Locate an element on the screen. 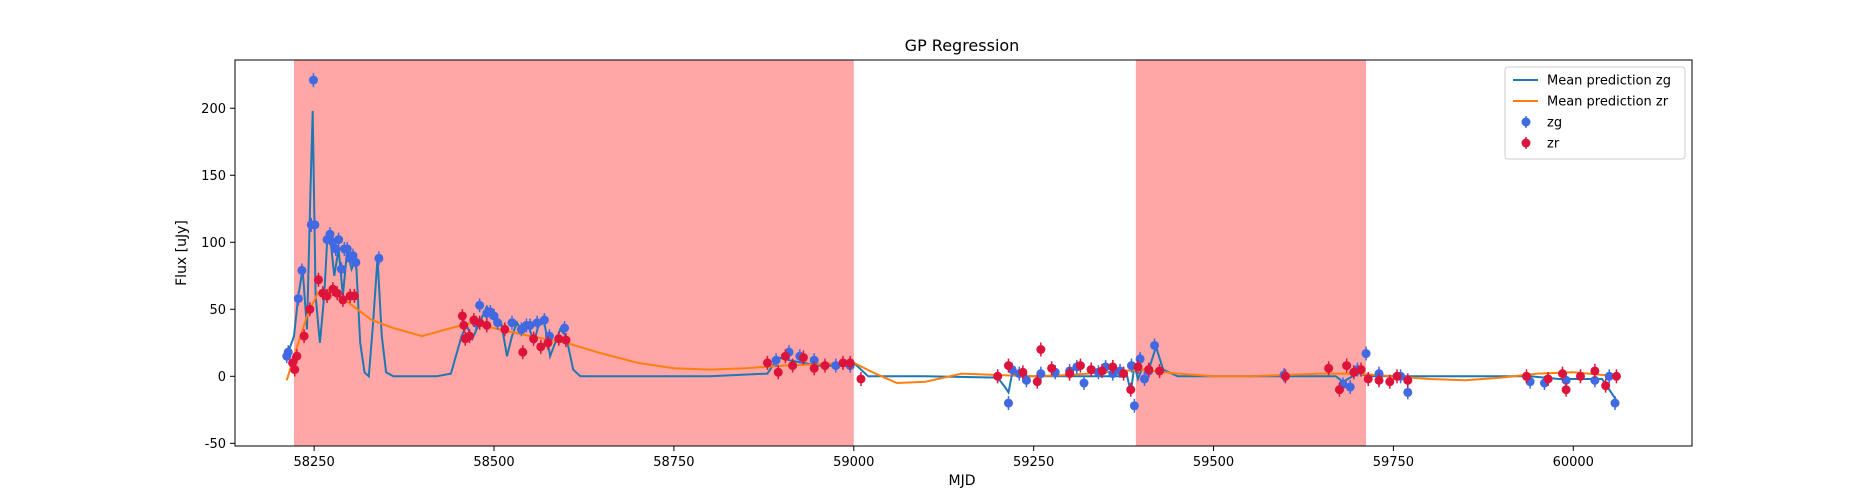 The image size is (1875, 500). legend-label: zg is located at coordinates (1554, 123).